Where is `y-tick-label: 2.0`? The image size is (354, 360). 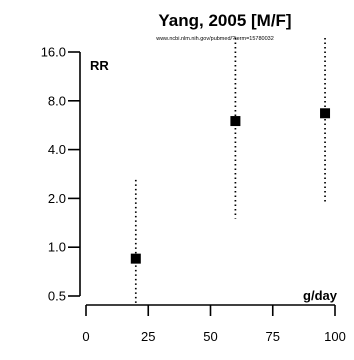
y-tick-label: 2.0 is located at coordinates (57, 198).